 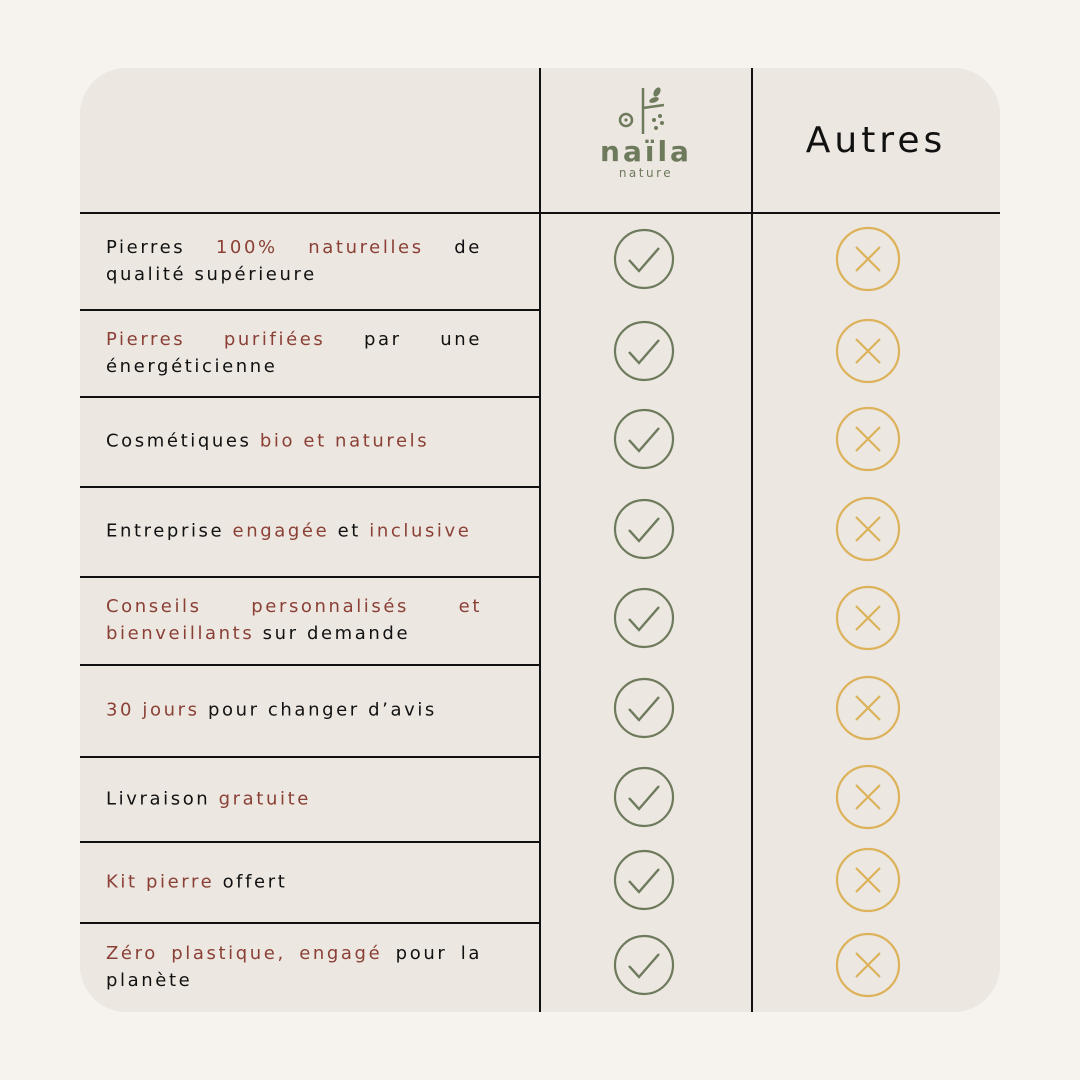 I want to click on feature-text: pour la planète, so click(x=294, y=967).